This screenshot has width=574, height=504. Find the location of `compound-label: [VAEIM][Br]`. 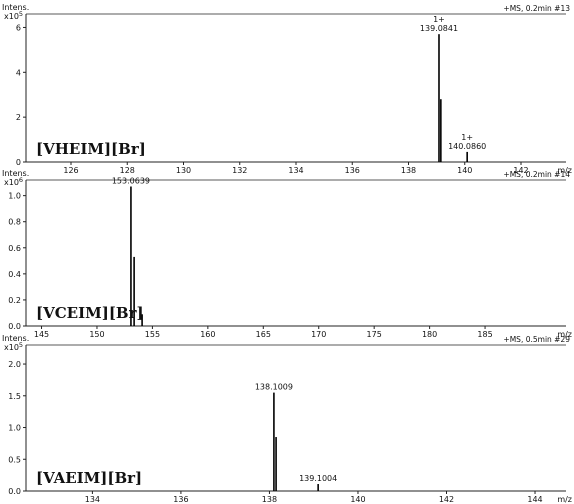

compound-label: [VAEIM][Br] is located at coordinates (89, 478).